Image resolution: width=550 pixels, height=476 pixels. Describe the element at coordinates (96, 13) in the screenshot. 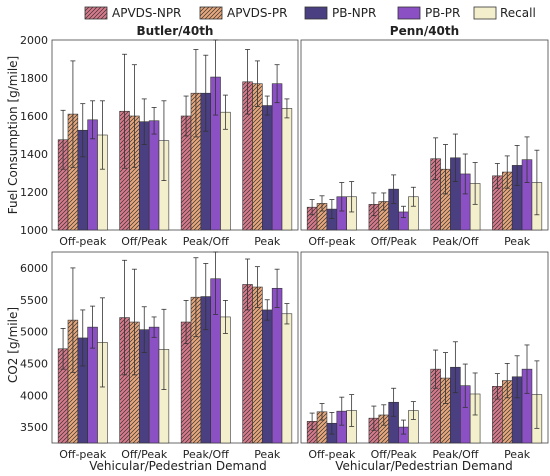

I see `legend-swatch-apvds-npr` at that location.